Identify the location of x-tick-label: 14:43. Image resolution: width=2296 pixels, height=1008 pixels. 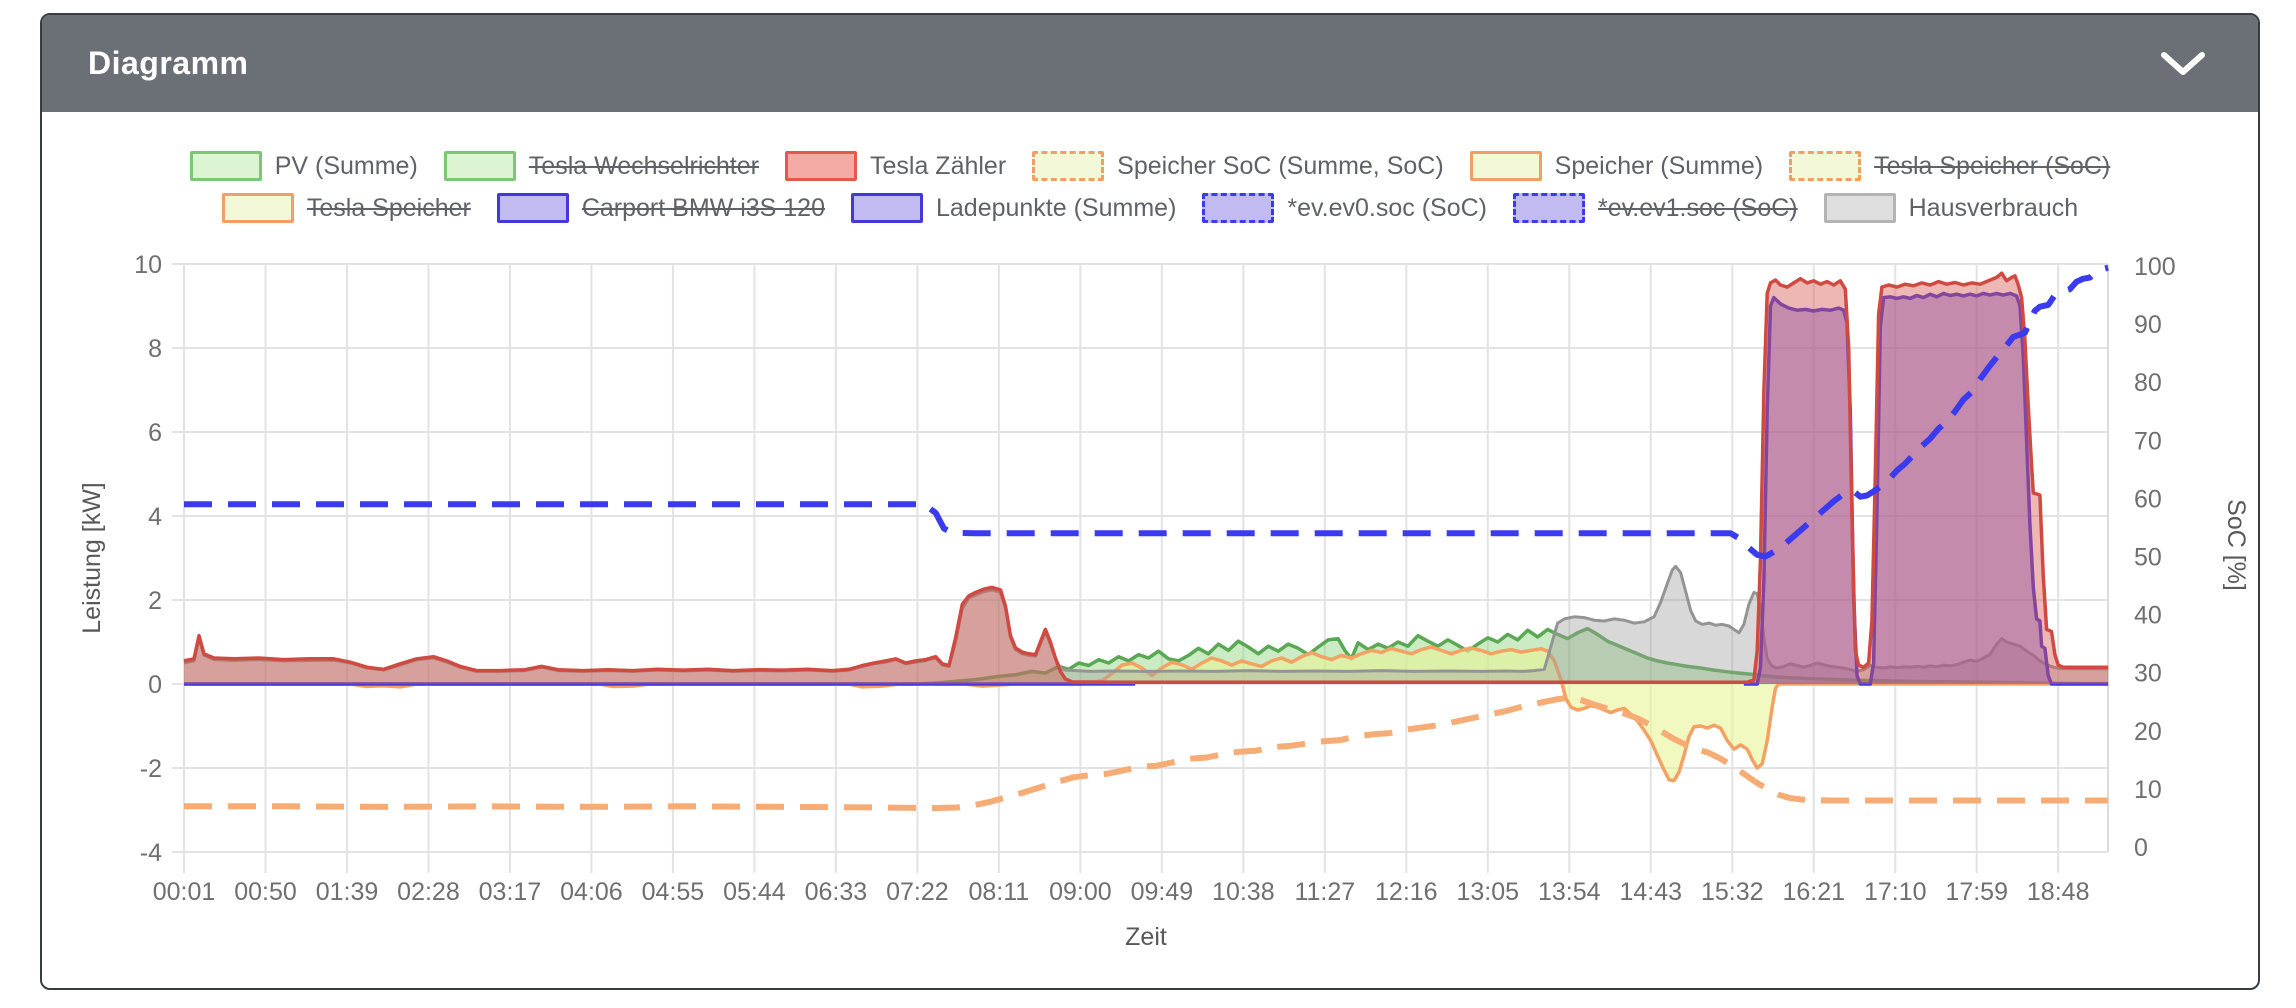
(1650, 892).